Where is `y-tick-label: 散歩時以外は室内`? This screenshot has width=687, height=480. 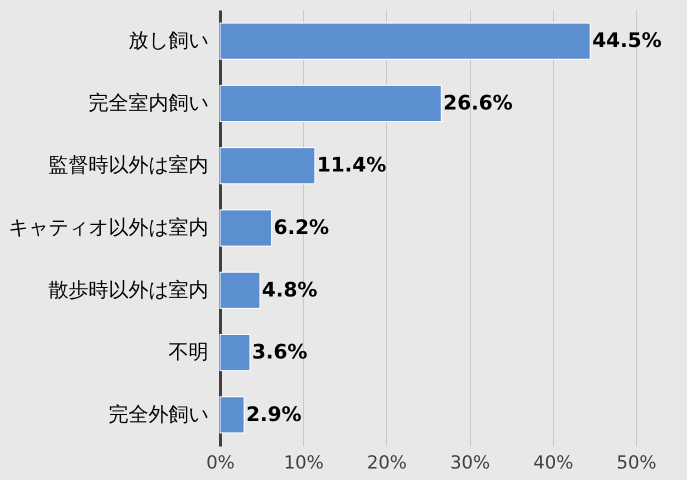 y-tick-label: 散歩時以外は室内 is located at coordinates (128, 289).